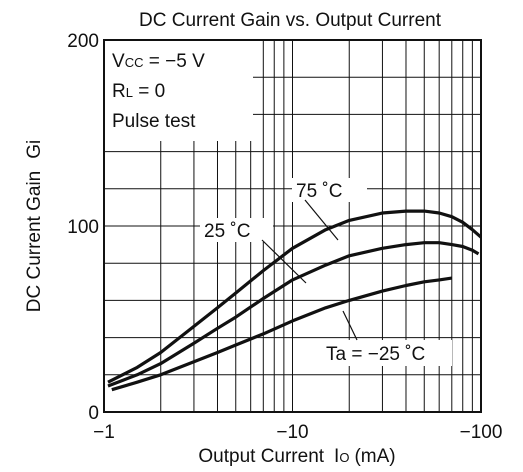  Describe the element at coordinates (154, 121) in the screenshot. I see `condition-pulse: Pulse test` at that location.